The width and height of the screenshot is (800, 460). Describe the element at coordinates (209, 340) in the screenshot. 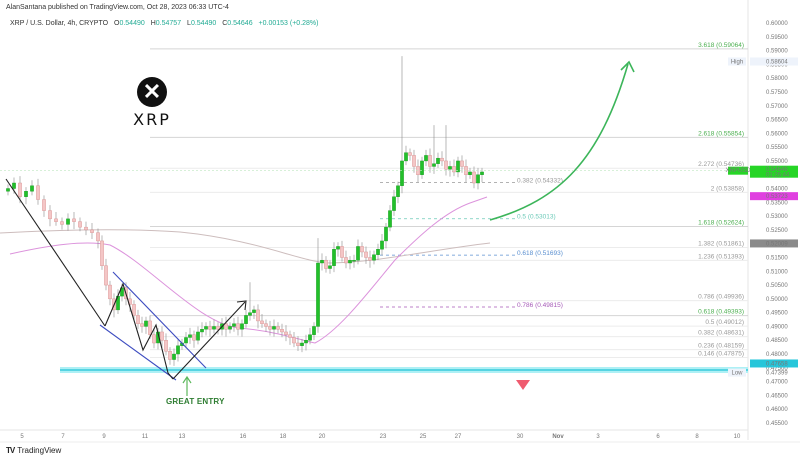

I see `breakout-arrow` at that location.